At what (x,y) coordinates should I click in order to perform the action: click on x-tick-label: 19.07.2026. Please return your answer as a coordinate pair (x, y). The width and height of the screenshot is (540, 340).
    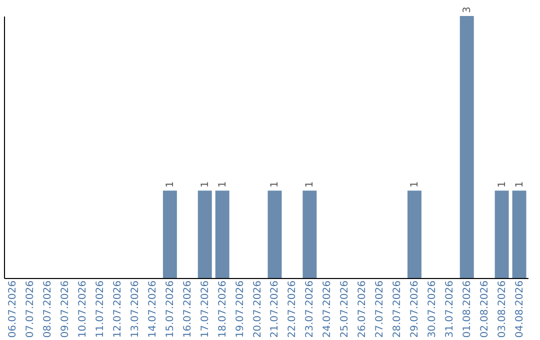
    Looking at the image, I should click on (240, 309).